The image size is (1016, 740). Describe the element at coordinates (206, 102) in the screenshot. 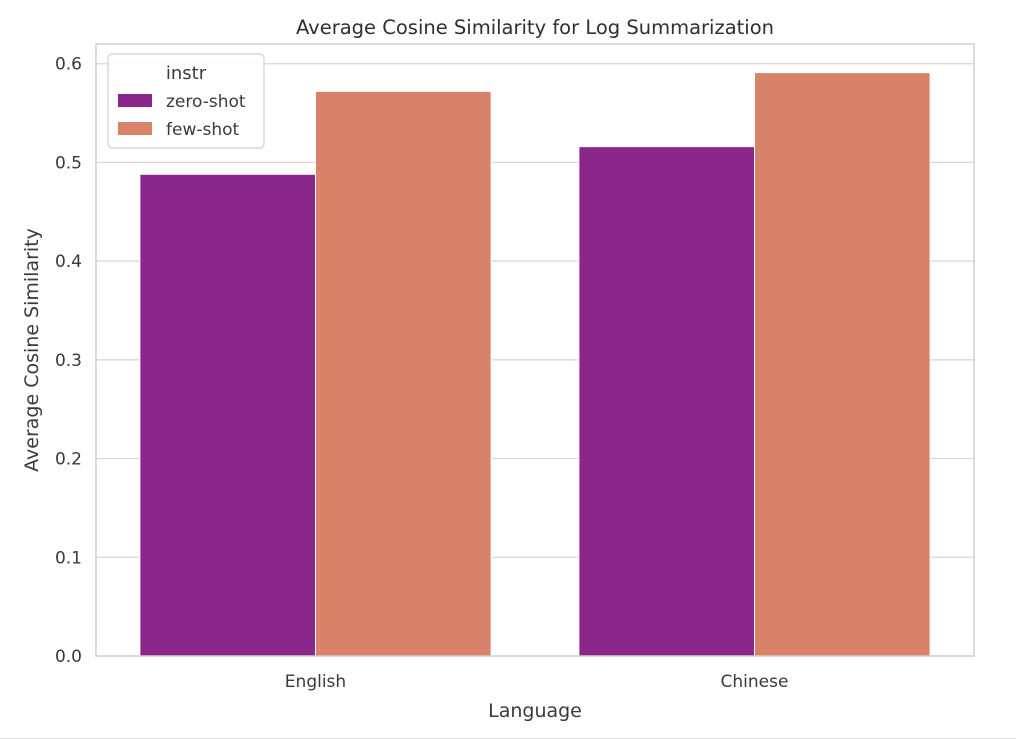

I see `legend-label-zero-shot: zero-shot` at that location.